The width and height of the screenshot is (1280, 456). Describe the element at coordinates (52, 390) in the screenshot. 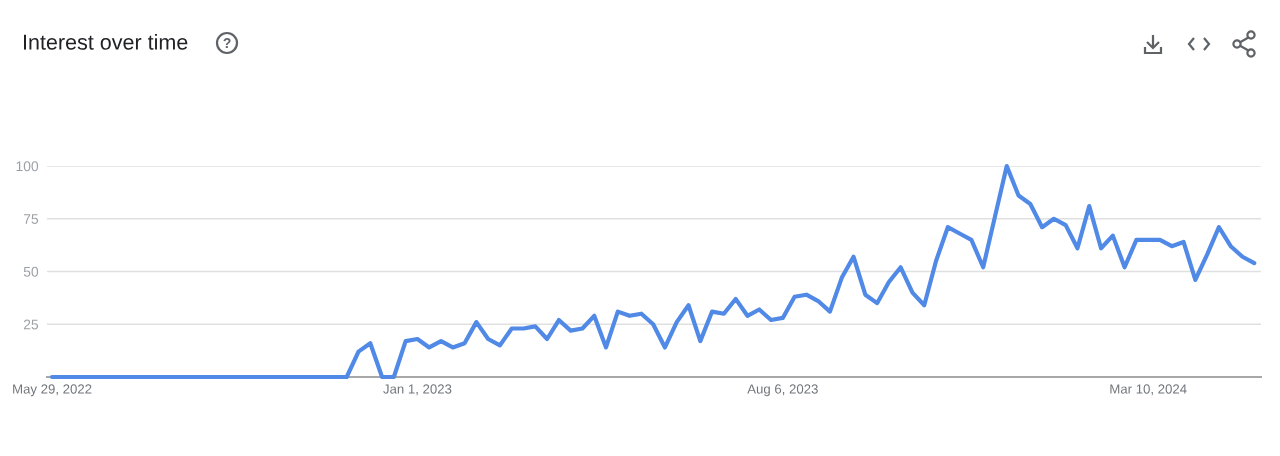

I see `x-tick-label: May 29, 2022` at that location.